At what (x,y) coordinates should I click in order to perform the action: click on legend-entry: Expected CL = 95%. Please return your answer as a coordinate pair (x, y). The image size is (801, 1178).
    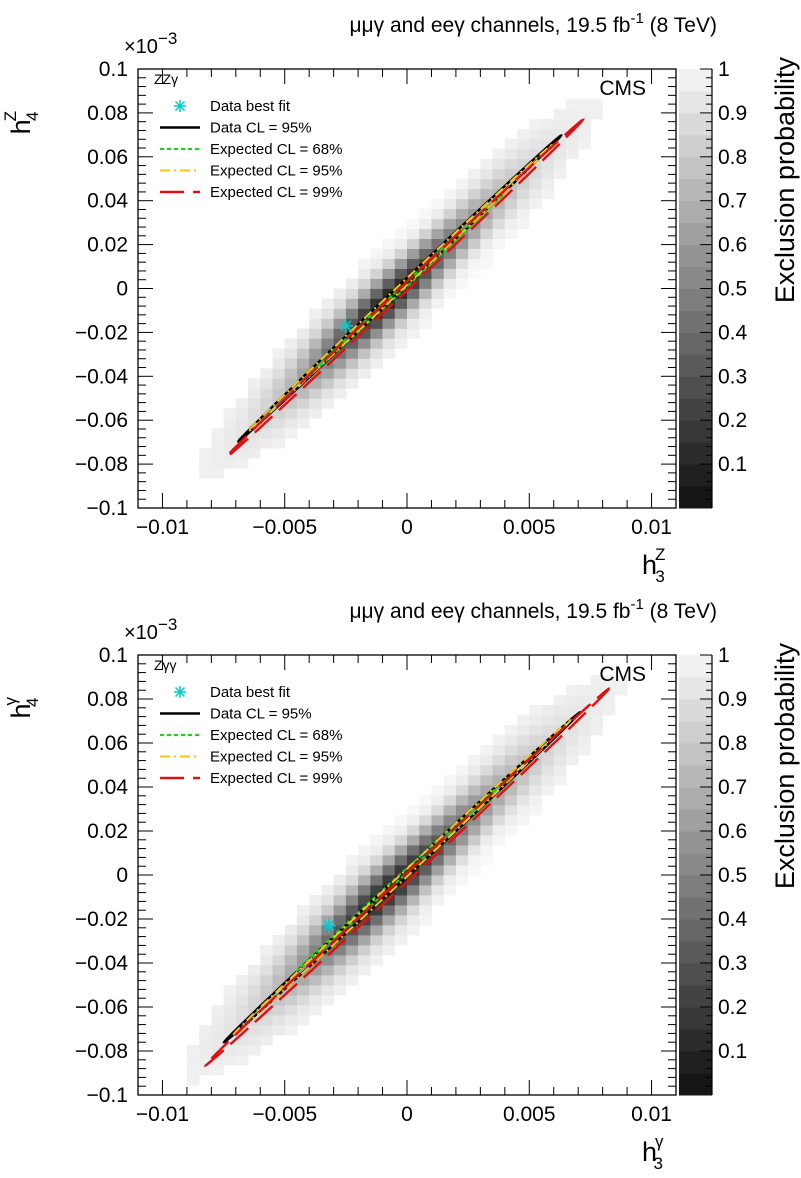
    Looking at the image, I should click on (251, 757).